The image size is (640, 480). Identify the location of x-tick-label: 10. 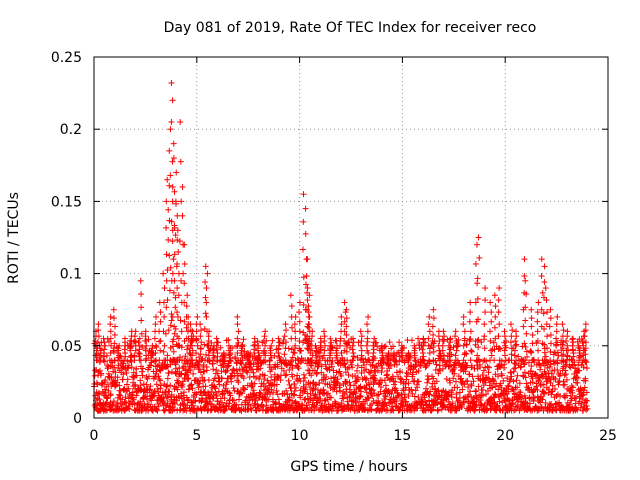
(300, 436).